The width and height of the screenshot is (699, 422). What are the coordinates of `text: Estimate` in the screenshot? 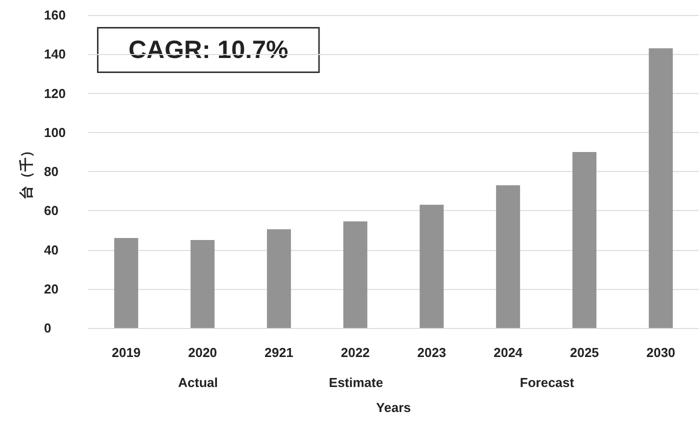 It's located at (356, 382).